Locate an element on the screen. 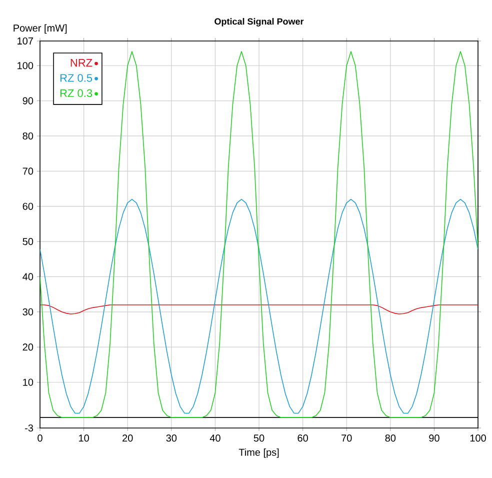 This screenshot has height=478, width=492. x-axis-title: Time [ps] is located at coordinates (258, 453).